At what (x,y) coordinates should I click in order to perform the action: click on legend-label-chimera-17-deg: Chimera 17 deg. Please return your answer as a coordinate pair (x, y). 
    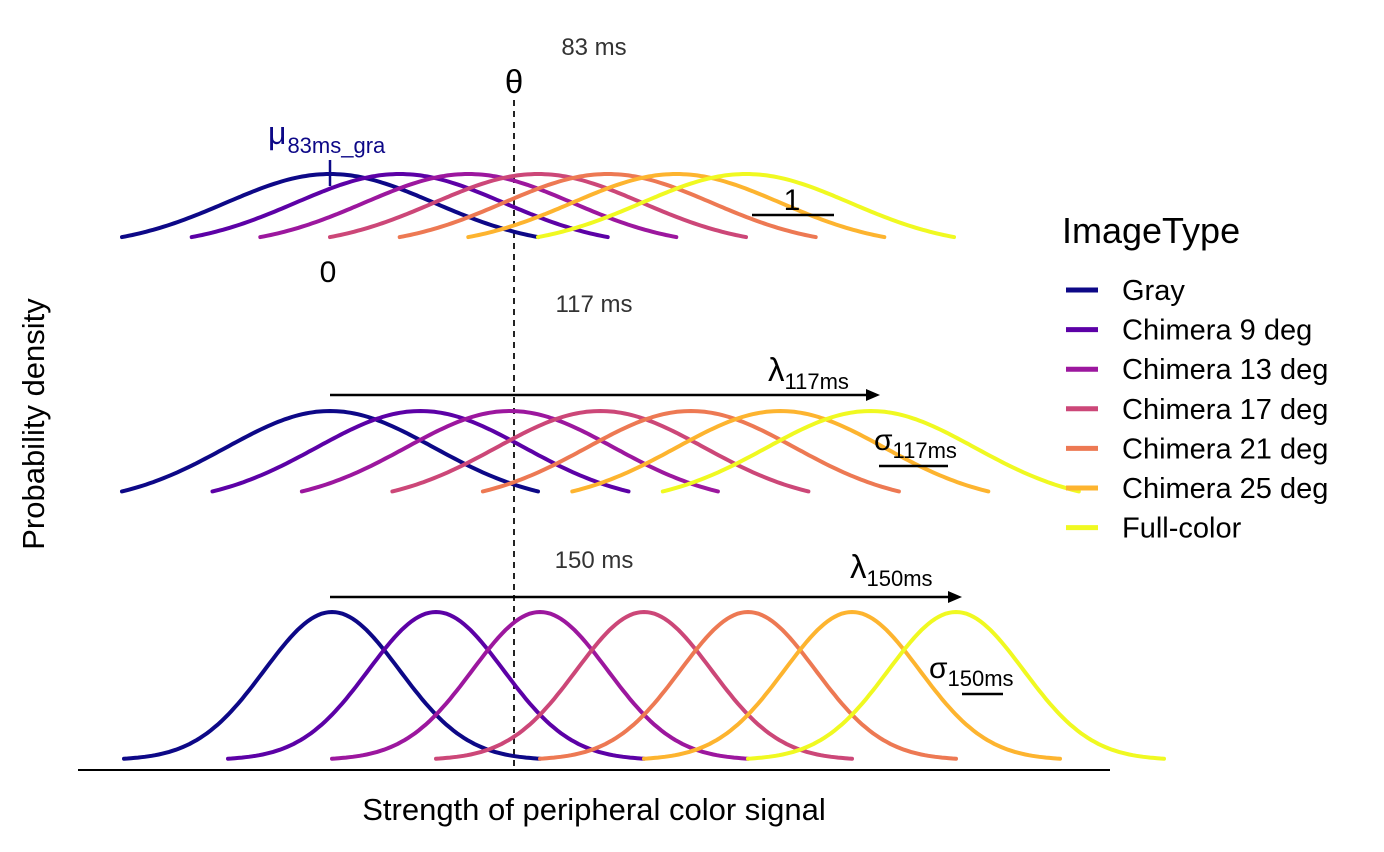
    Looking at the image, I should click on (1225, 410).